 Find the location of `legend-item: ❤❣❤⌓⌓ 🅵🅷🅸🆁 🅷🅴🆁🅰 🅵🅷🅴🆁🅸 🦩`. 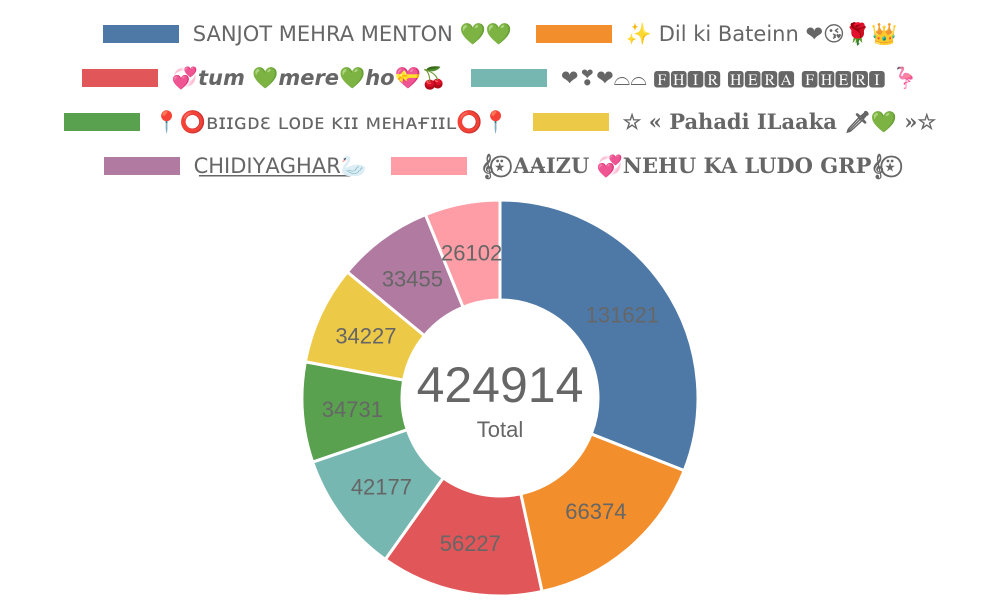

legend-item: ❤❣❤⌓⌓ 🅵🅷🅸🆁 🅷🅴🆁🅰 🅵🅷🅴🆁🅸 🦩 is located at coordinates (694, 78).